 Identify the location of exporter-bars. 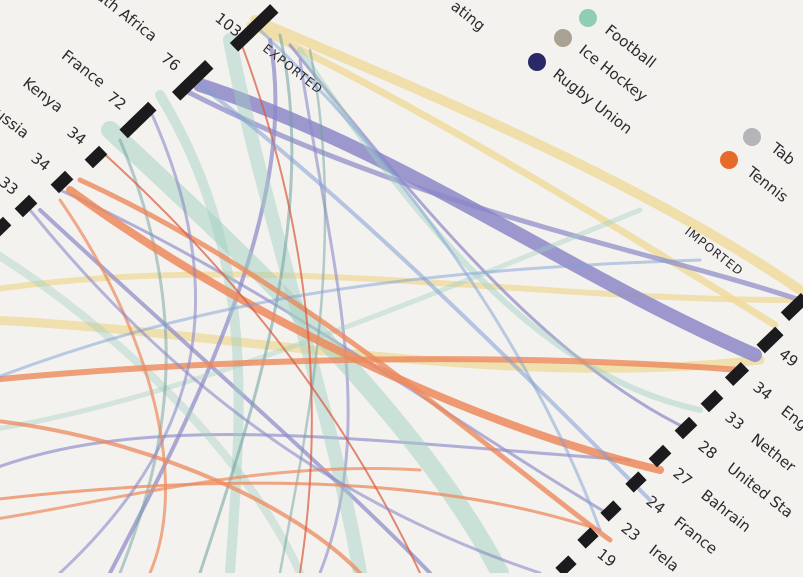
(139, 122).